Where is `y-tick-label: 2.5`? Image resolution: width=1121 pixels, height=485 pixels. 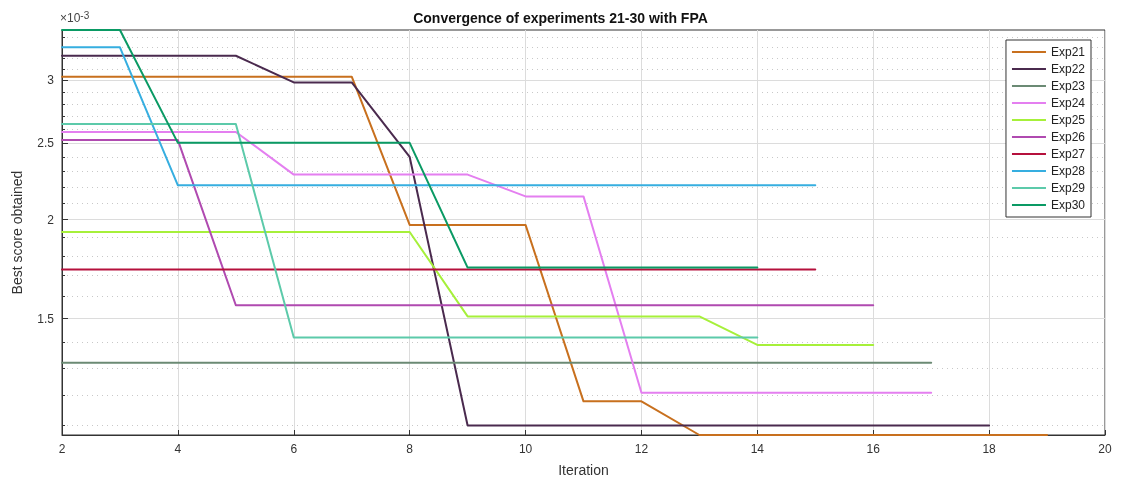 y-tick-label: 2.5 is located at coordinates (46, 142).